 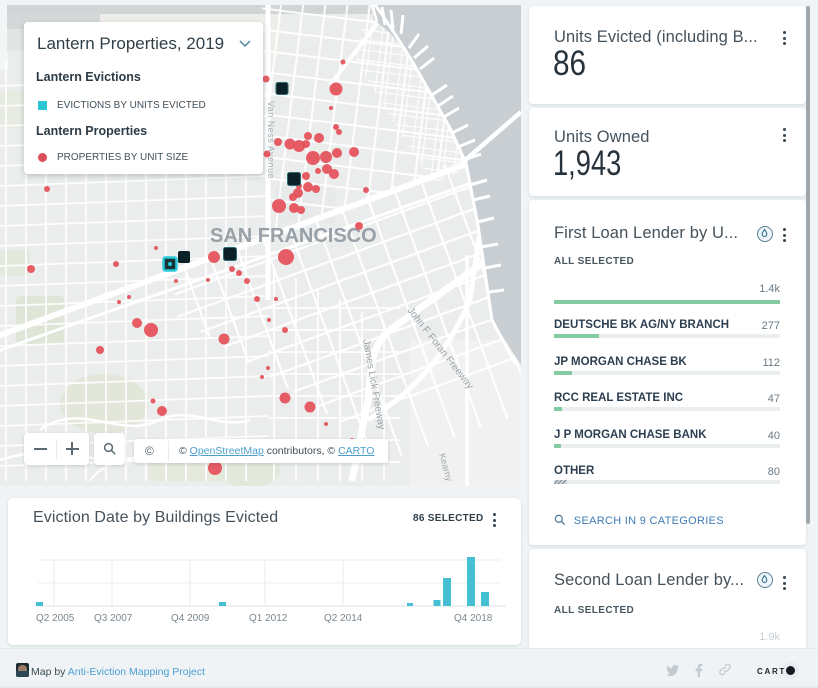 What do you see at coordinates (343, 618) in the screenshot?
I see `svg-text: Q2 2014` at bounding box center [343, 618].